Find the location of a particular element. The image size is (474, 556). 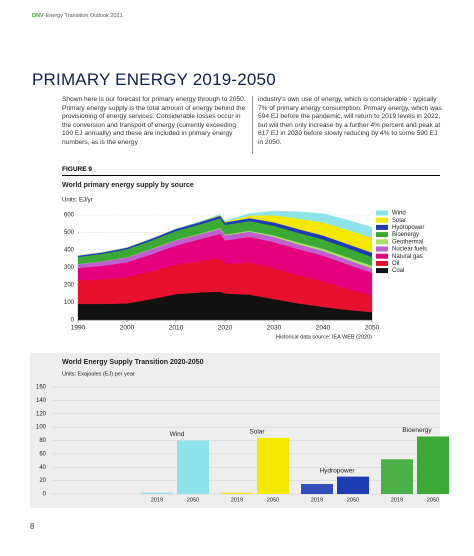

y-tick-label: 400 is located at coordinates (69, 251).